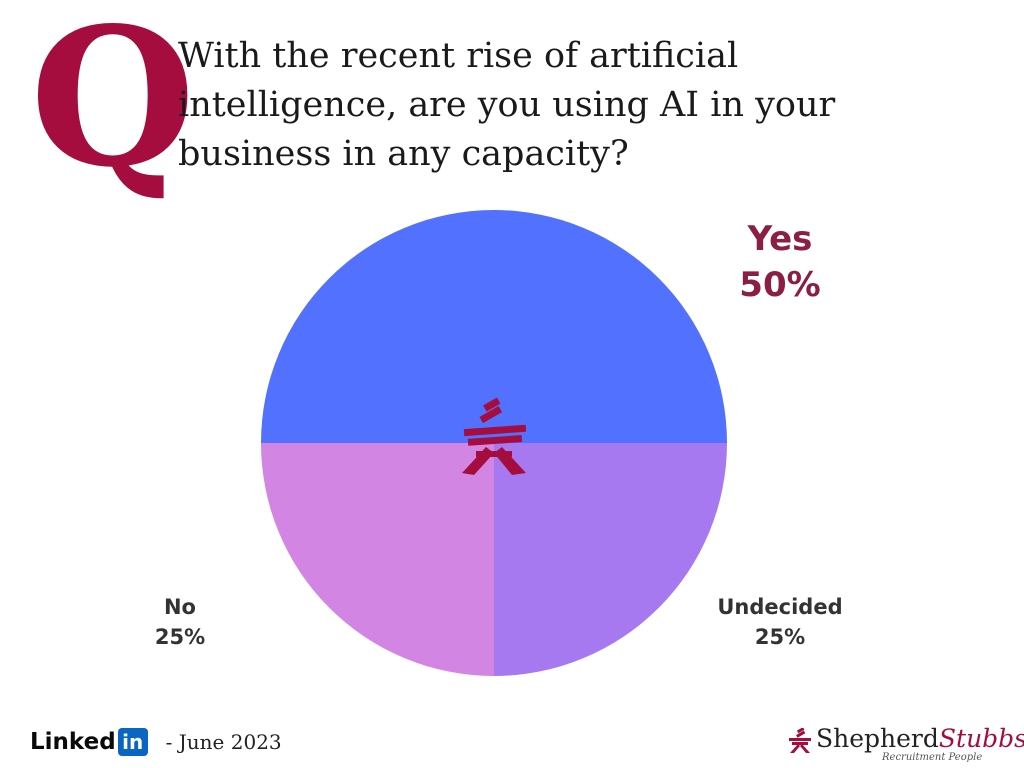 The width and height of the screenshot is (1024, 768). I want to click on brand-name: ShepherdStubbs, so click(920, 738).